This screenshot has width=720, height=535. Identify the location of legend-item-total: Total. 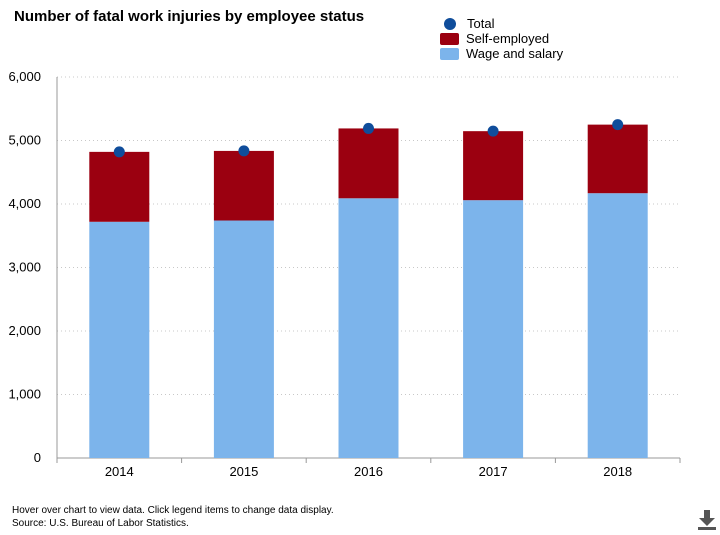
(501, 23).